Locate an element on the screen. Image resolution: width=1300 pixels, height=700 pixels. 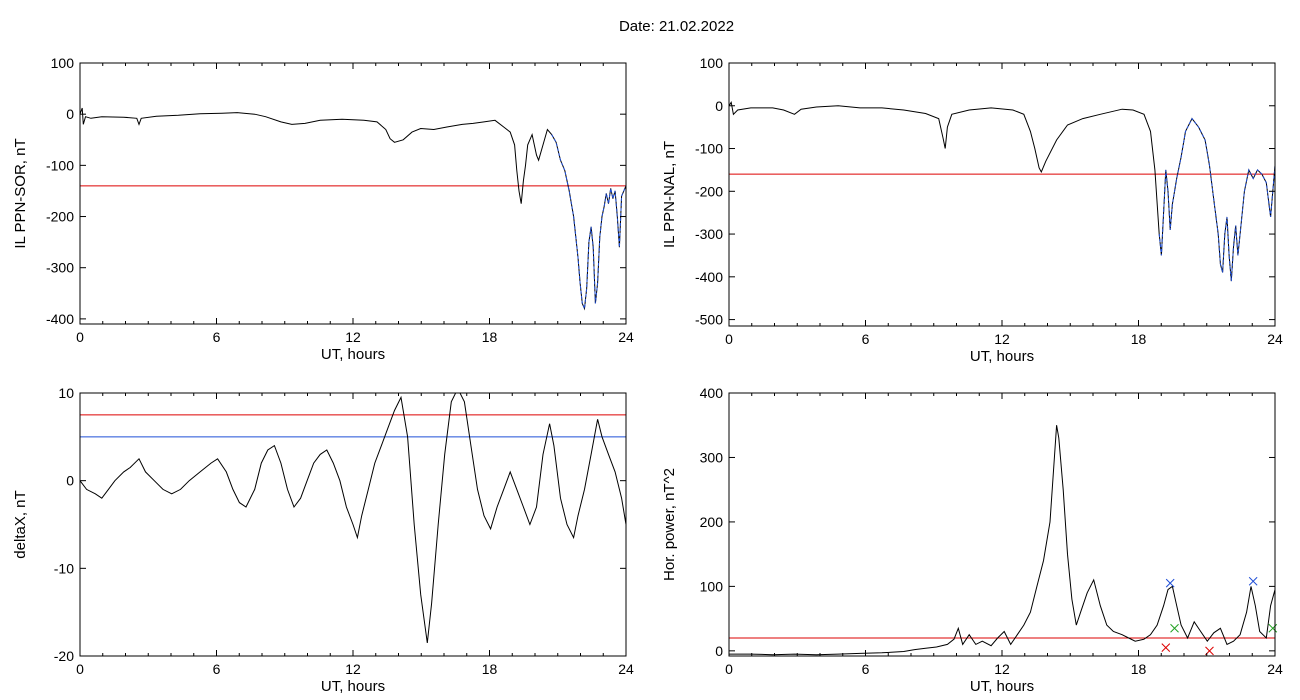
y-axis-label: IL PPN-SOR, nT is located at coordinates (20, 193).